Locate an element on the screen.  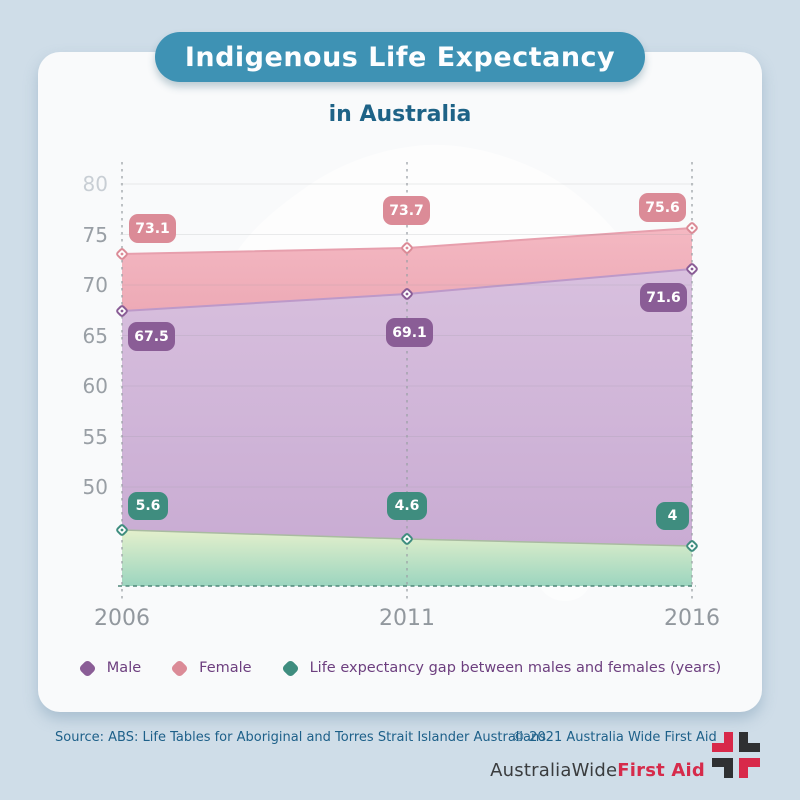
page-title: Indigenous Life Expectancy is located at coordinates (400, 57).